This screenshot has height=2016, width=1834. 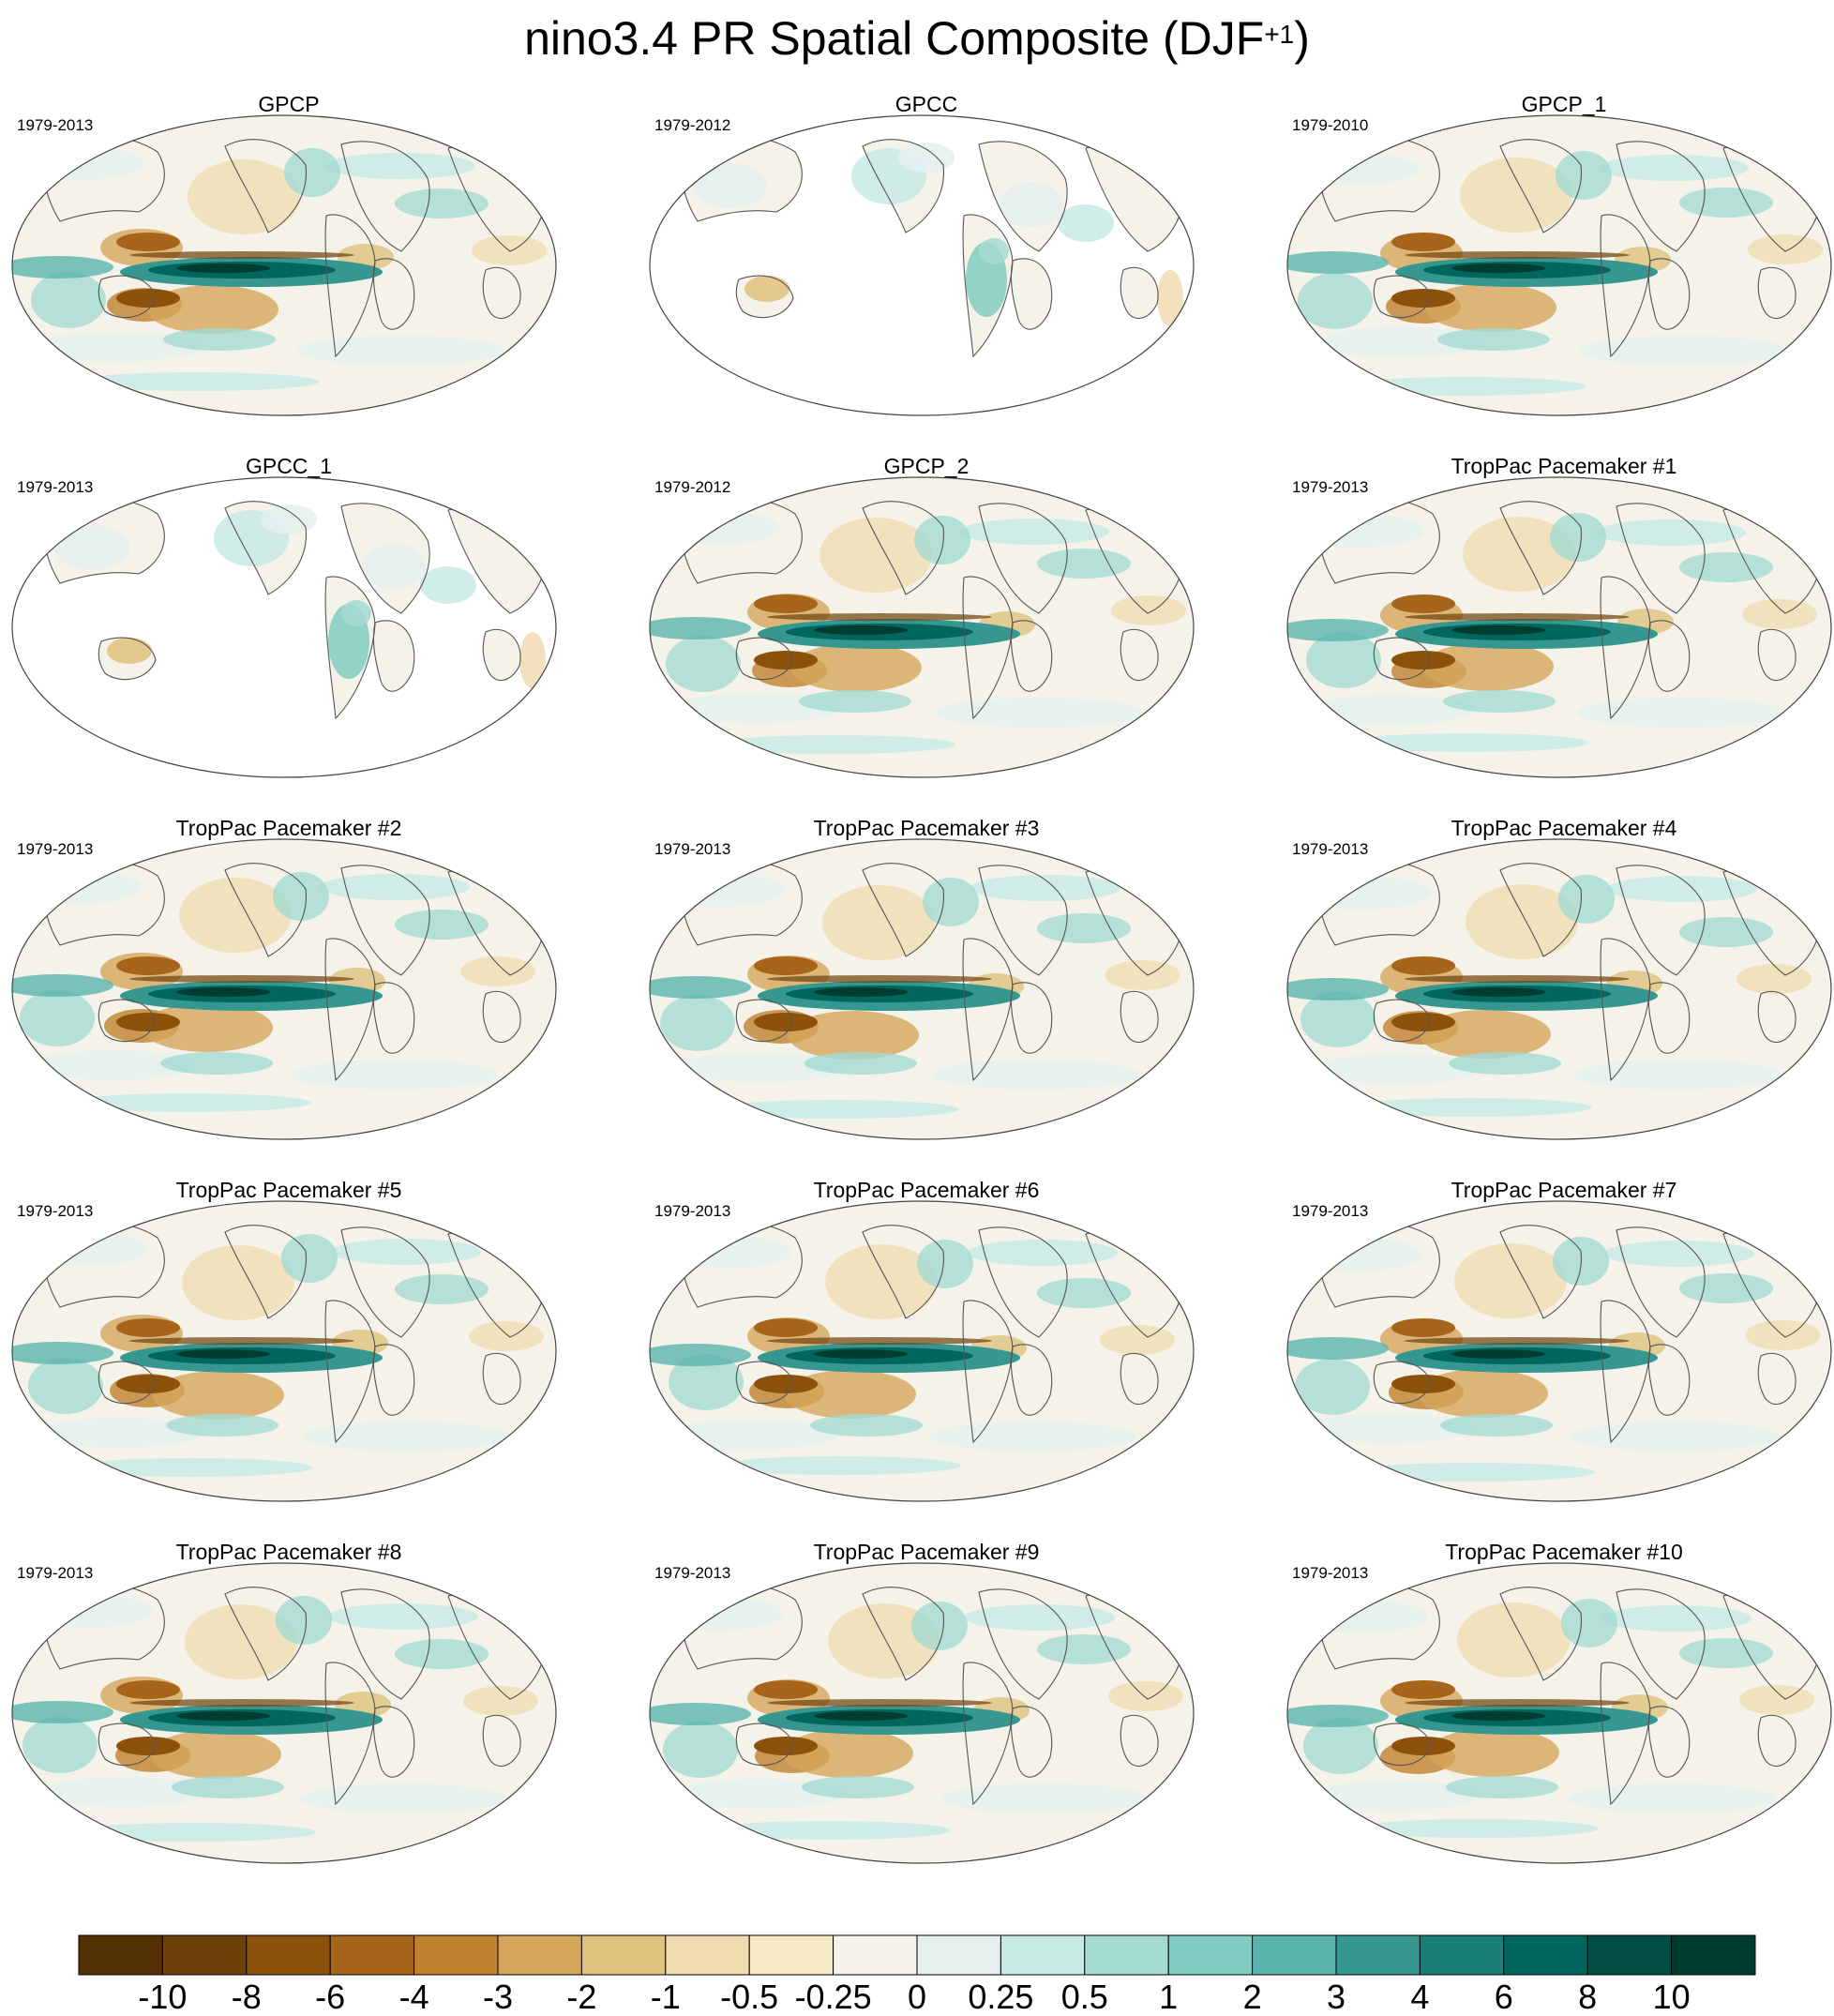 What do you see at coordinates (926, 828) in the screenshot?
I see `panel-title: TropPac Pacemaker #3` at bounding box center [926, 828].